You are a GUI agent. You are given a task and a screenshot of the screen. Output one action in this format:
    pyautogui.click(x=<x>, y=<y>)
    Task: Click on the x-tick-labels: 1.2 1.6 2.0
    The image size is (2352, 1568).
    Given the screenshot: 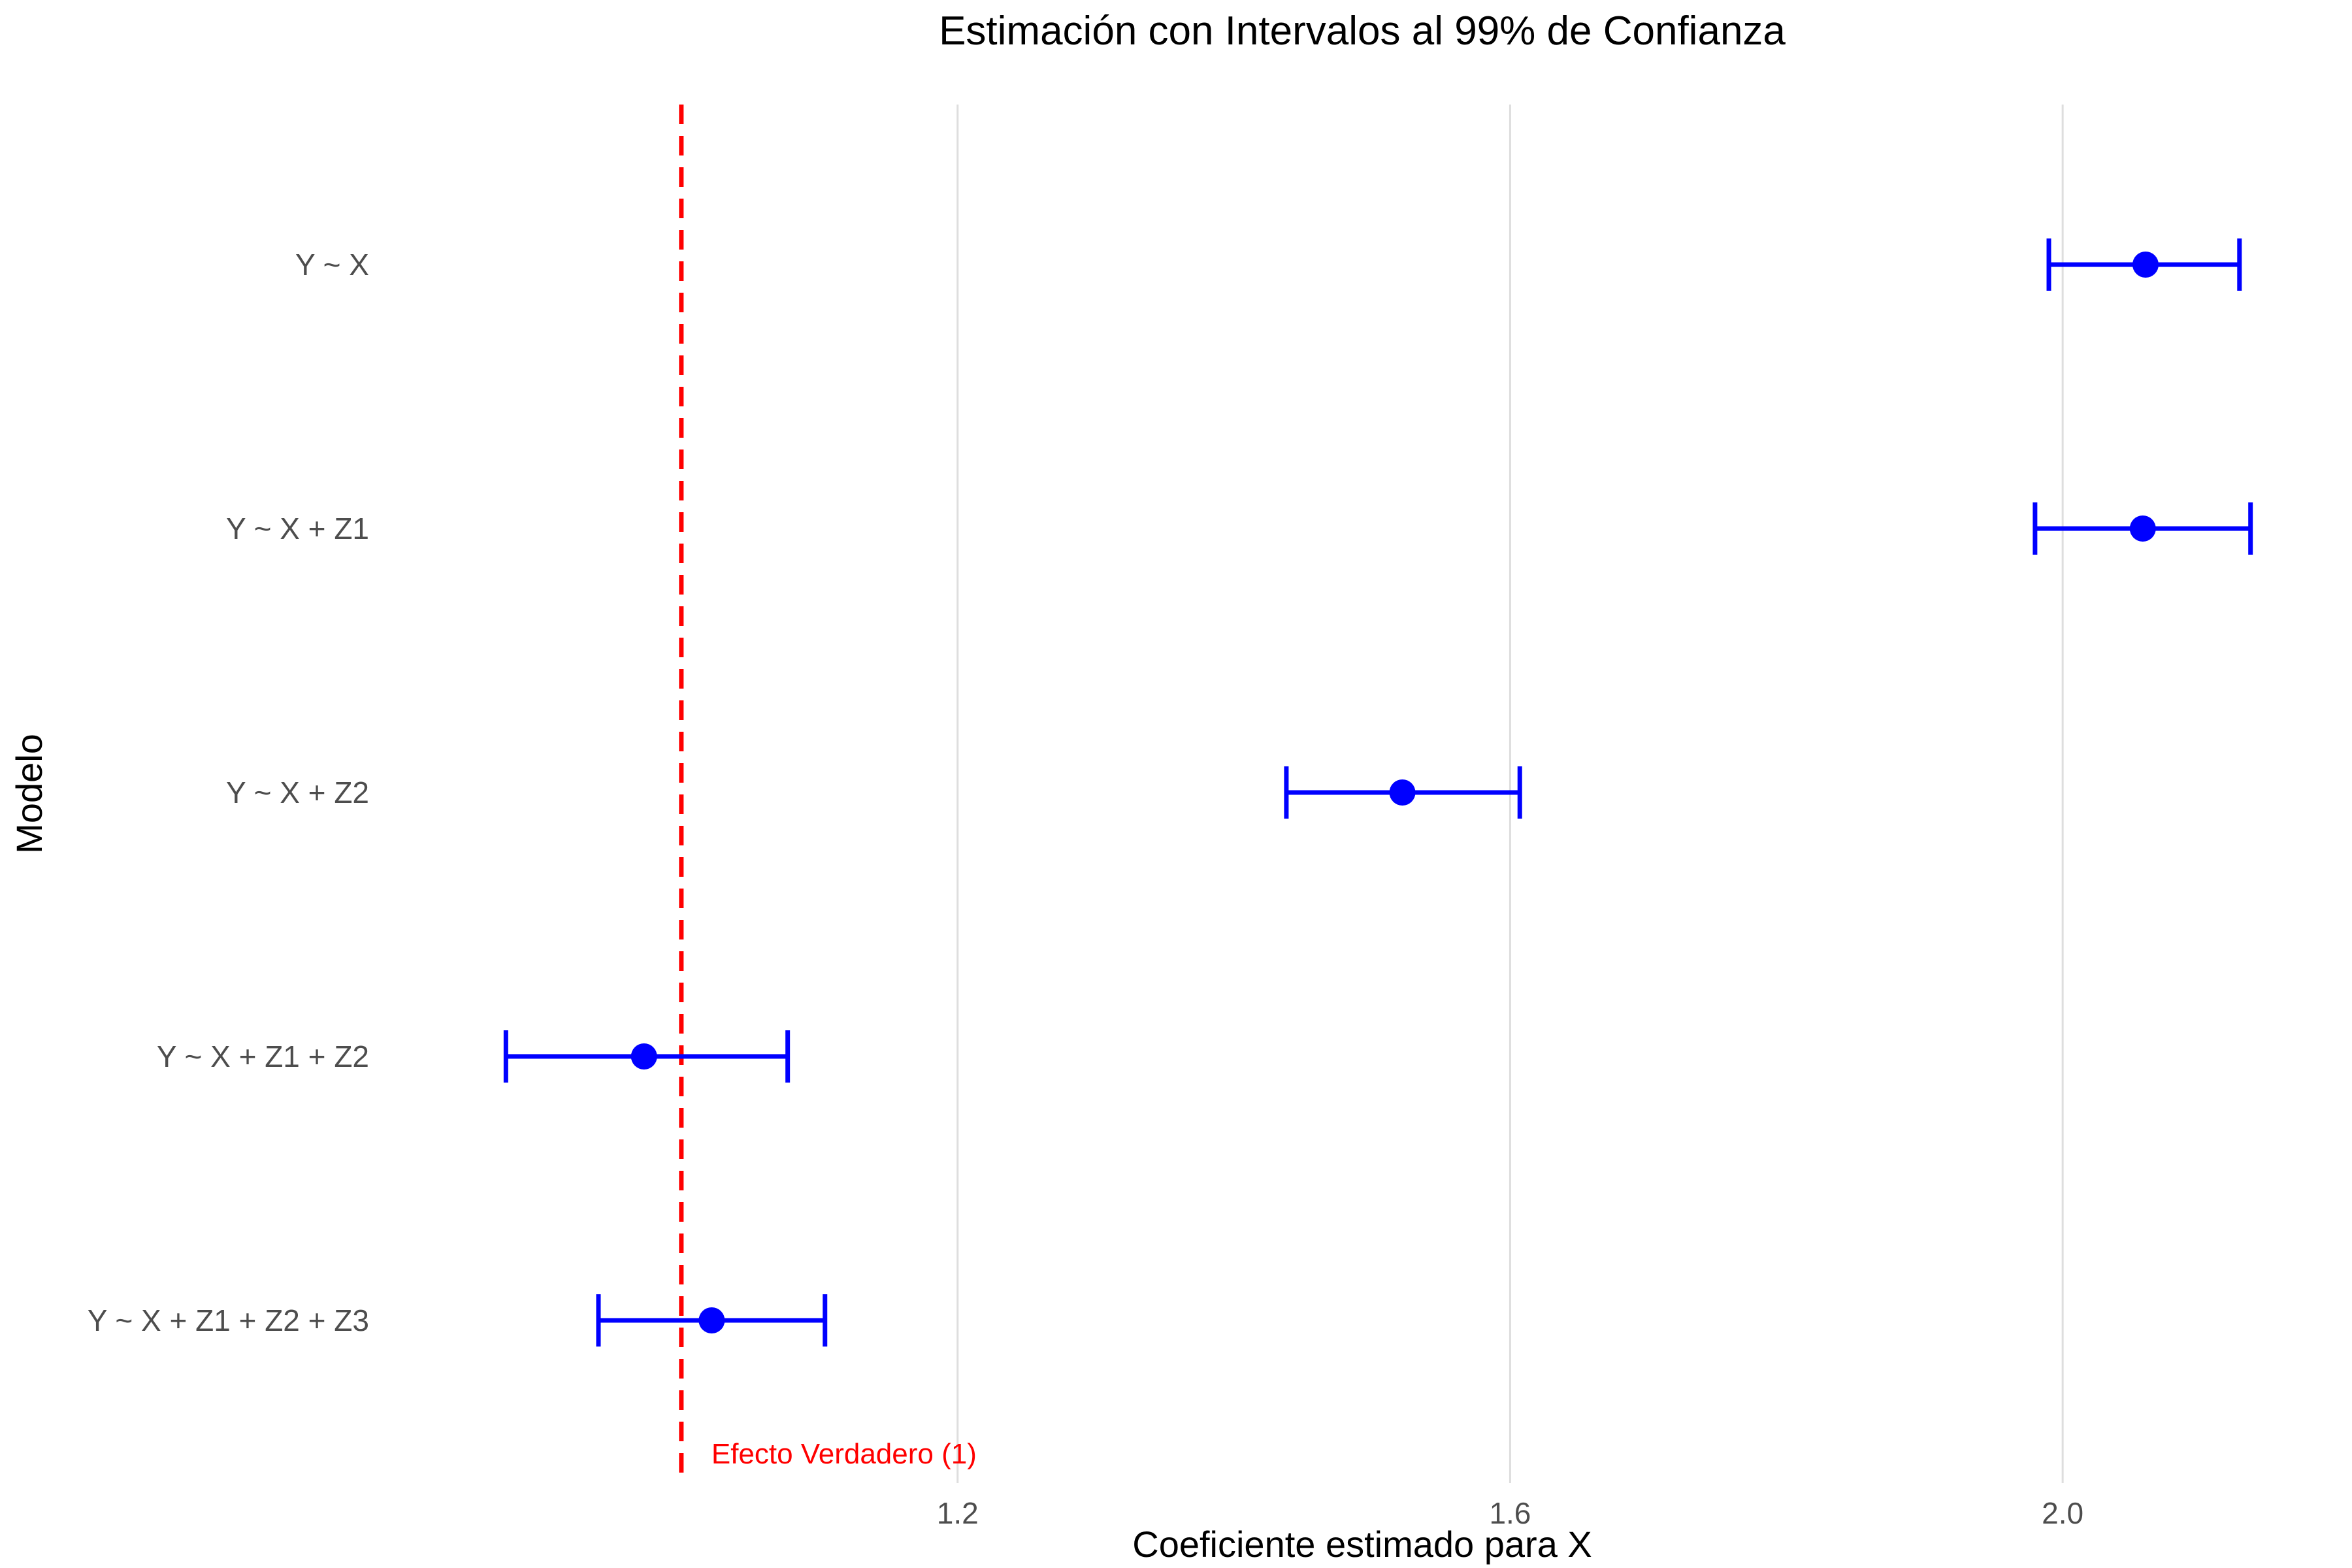 What is the action you would take?
    pyautogui.click(x=1510, y=1513)
    